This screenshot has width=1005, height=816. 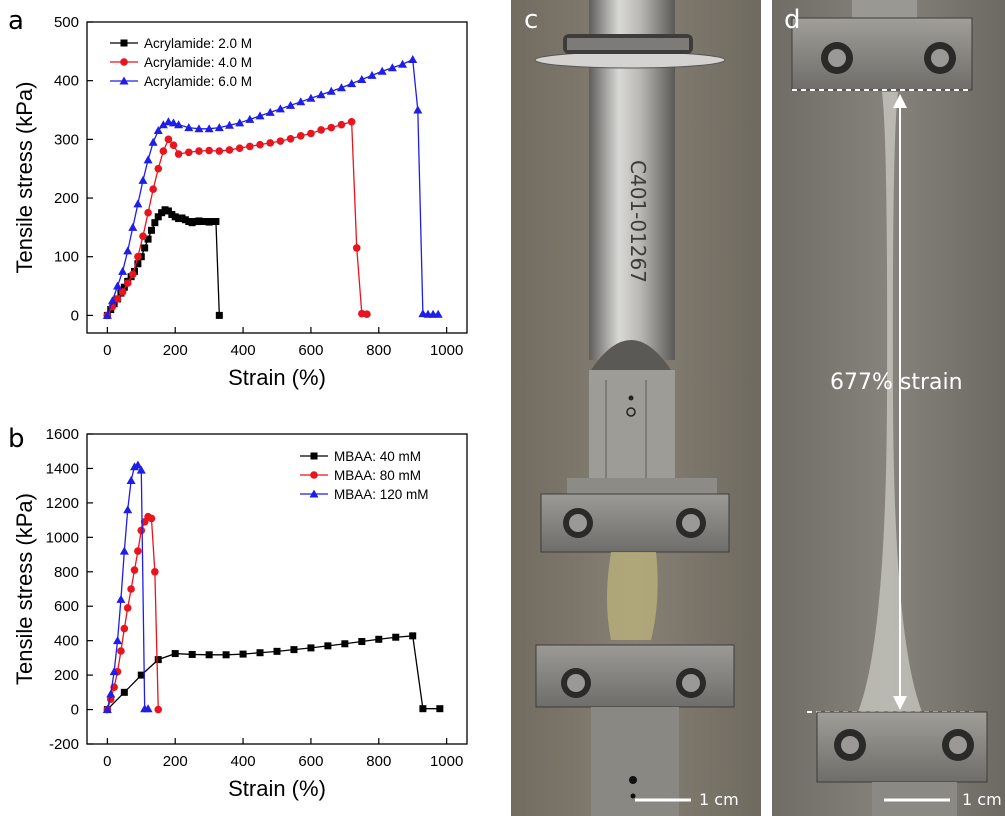 What do you see at coordinates (719, 799) in the screenshot?
I see `scale-label-c: 1 cm` at bounding box center [719, 799].